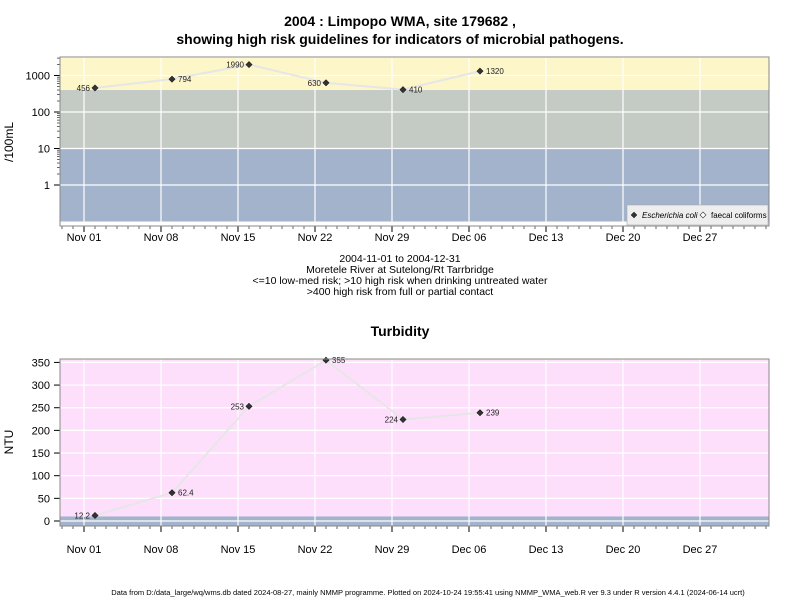 Image resolution: width=800 pixels, height=600 pixels. I want to click on legend-symbol-faecal, so click(703, 215).